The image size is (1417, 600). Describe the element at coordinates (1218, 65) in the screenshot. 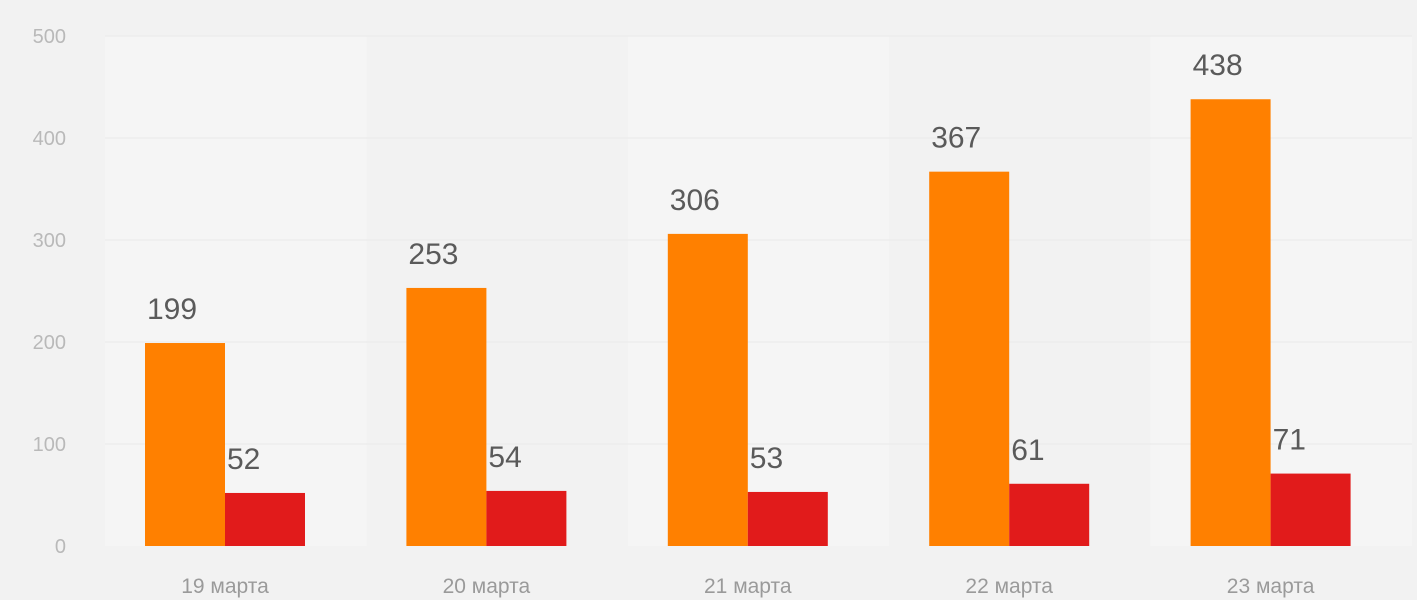

I see `data-label: 438` at that location.